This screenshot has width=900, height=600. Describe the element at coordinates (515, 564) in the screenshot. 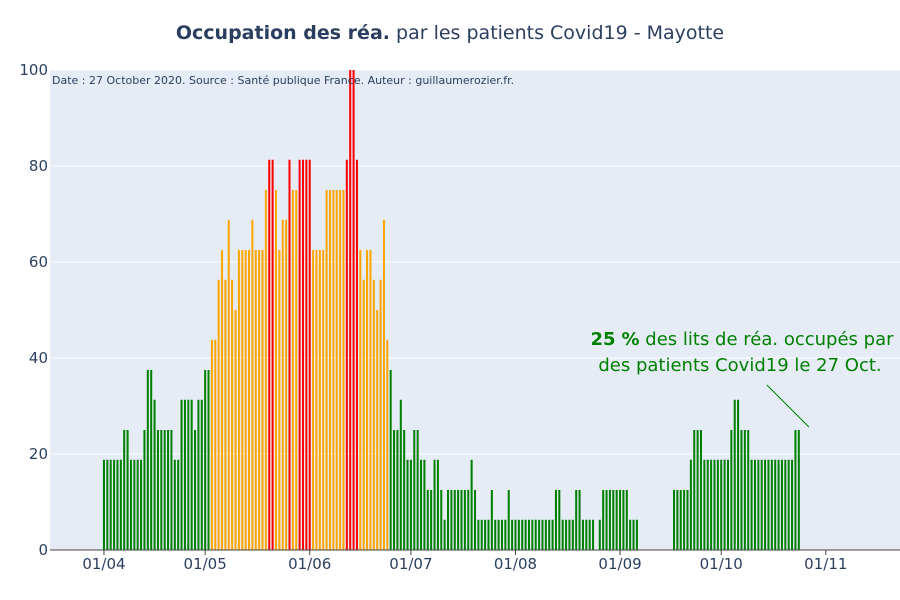

I see `x-tick-label: 01/08` at that location.